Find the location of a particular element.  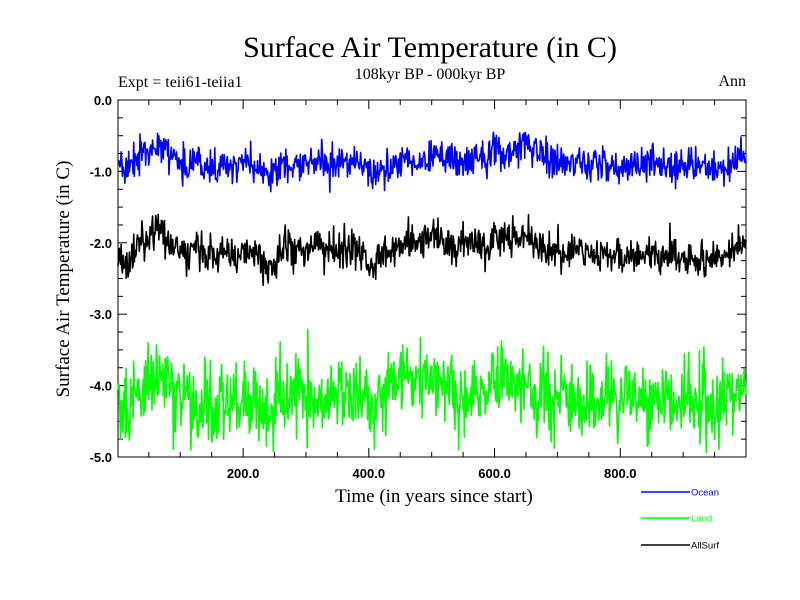

y-tick-label: -4.0 is located at coordinates (101, 386).